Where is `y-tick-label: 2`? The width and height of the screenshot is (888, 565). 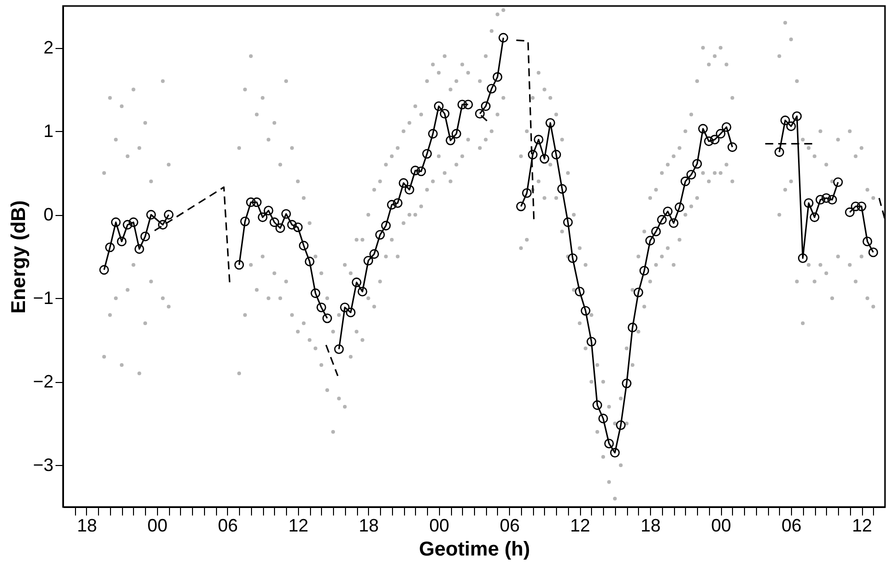
y-tick-label: 2 is located at coordinates (48, 47).